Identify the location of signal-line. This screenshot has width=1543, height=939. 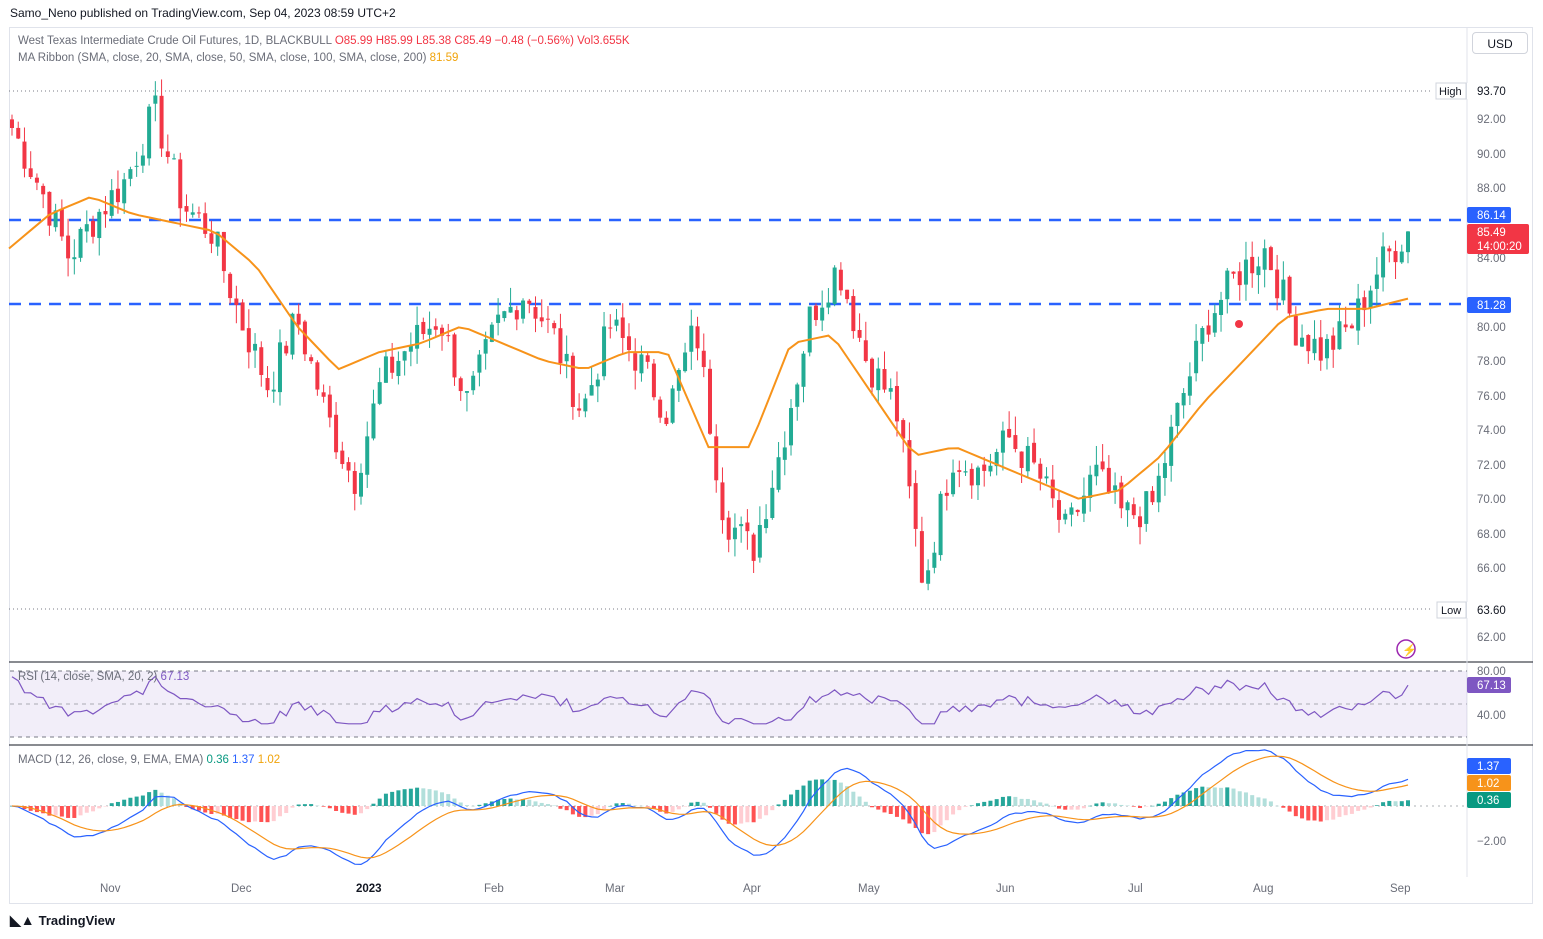
(710, 807).